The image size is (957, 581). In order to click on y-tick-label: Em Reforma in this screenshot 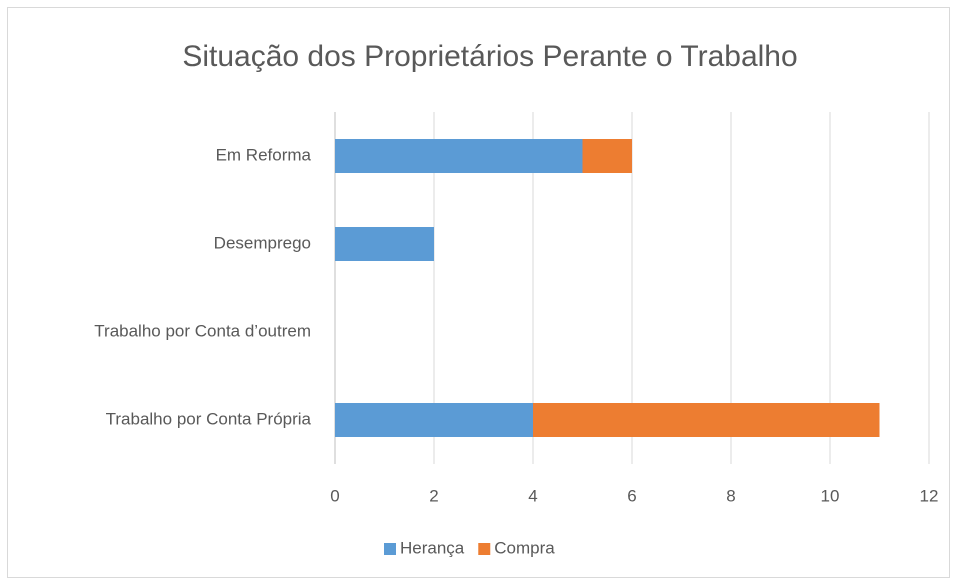, I will do `click(264, 154)`.